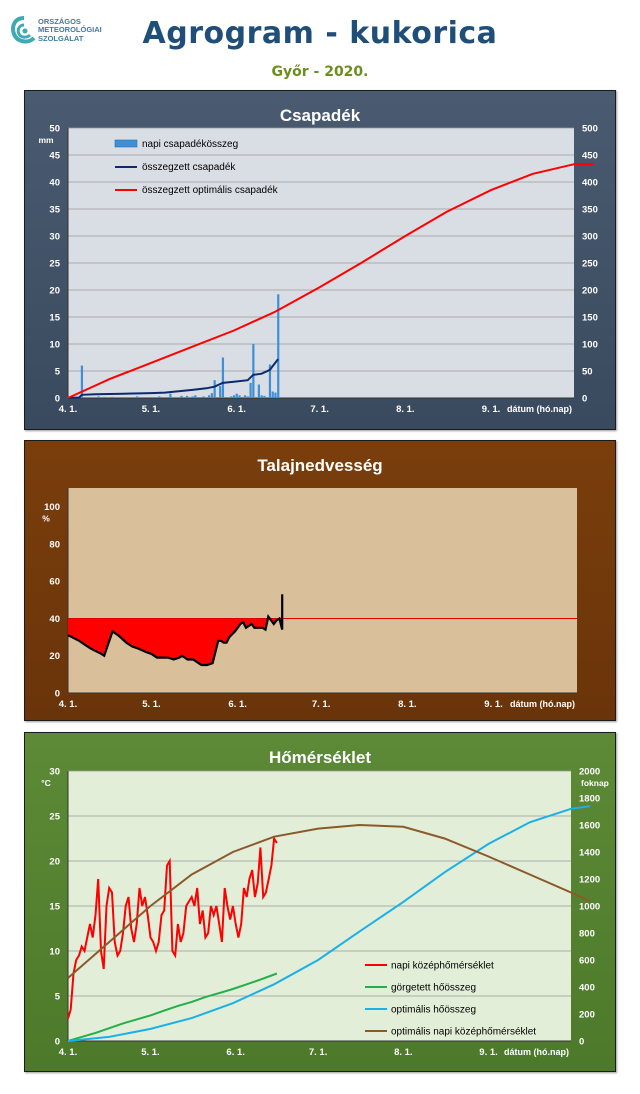 This screenshot has height=1094, width=640. What do you see at coordinates (320, 115) in the screenshot?
I see `chart-title: Csapadék` at bounding box center [320, 115].